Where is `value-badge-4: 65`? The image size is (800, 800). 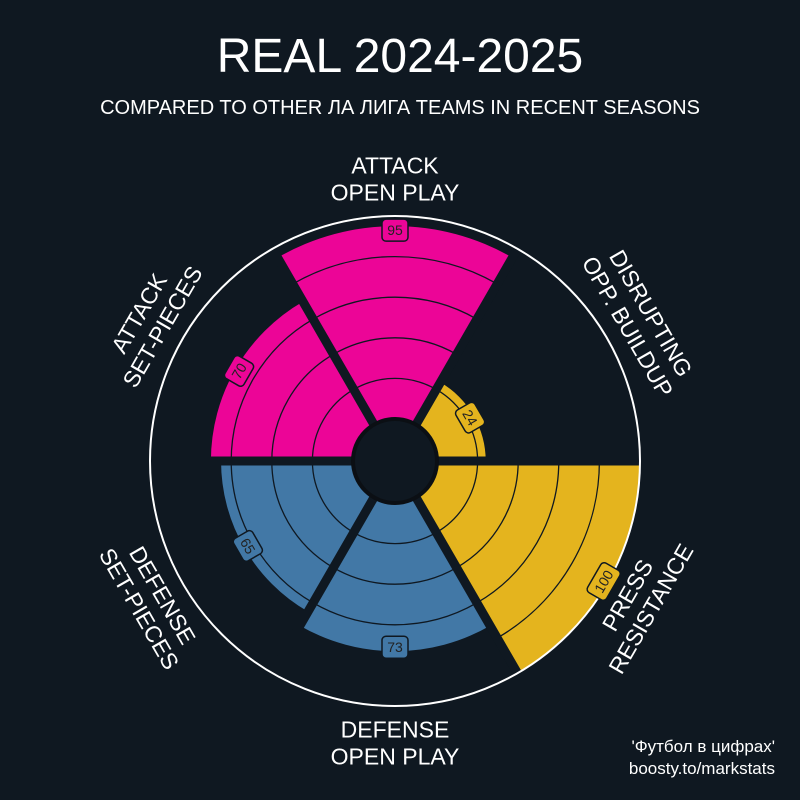
value-badge-4: 65 is located at coordinates (248, 546).